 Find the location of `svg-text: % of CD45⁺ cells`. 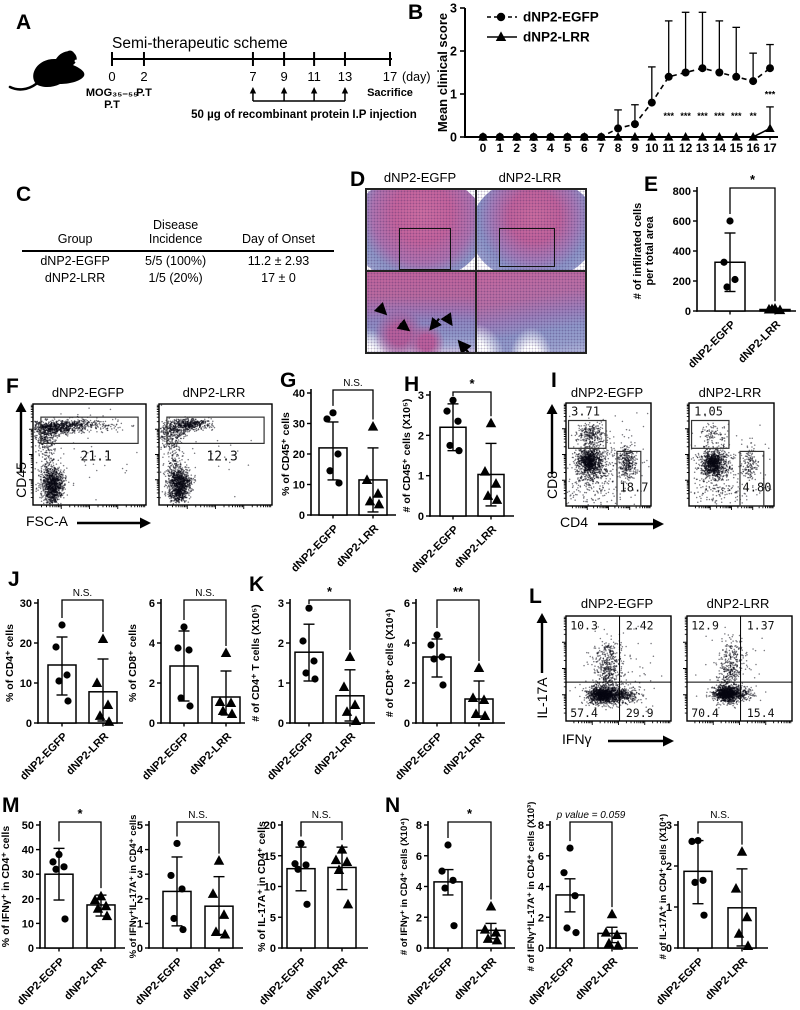

svg-text: % of CD45⁺ cells is located at coordinates (286, 454).